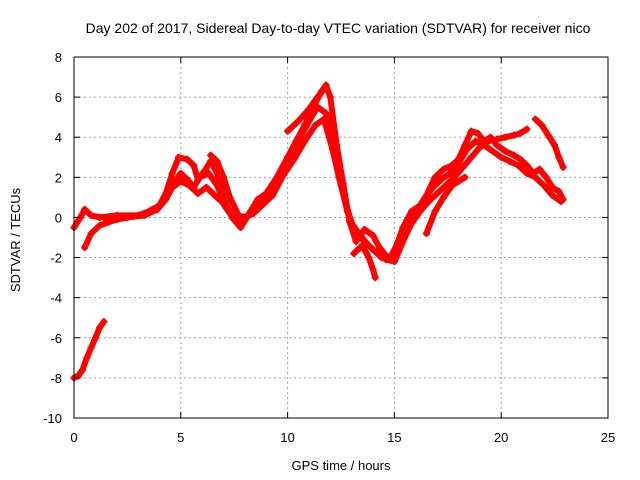  I want to click on x-tick-label: 15, so click(394, 437).